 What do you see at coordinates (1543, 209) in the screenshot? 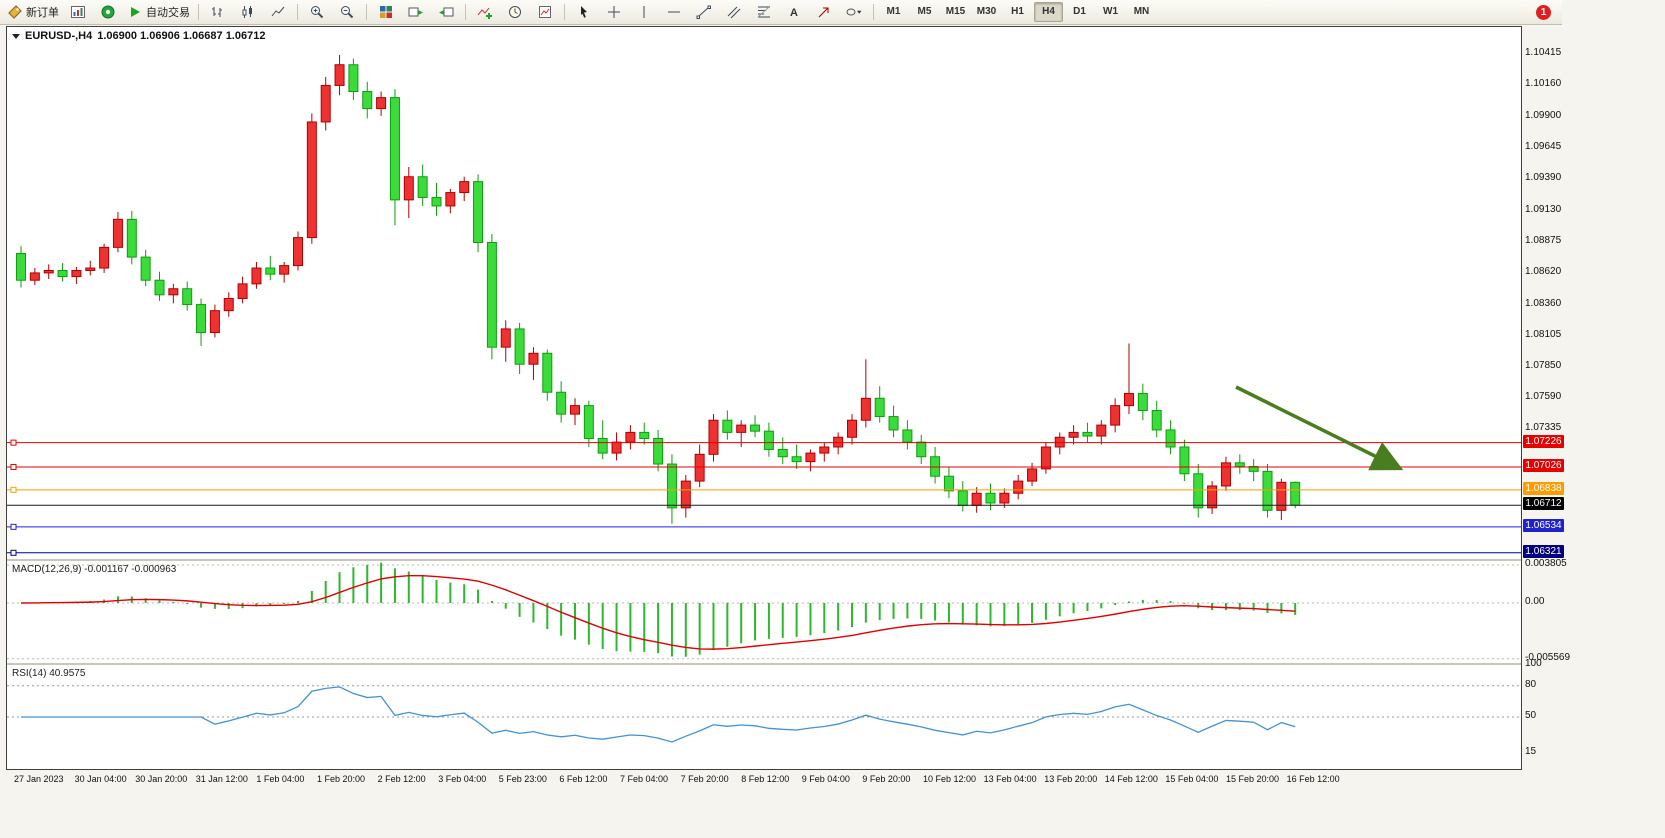
I see `price-tick: 1.09130` at bounding box center [1543, 209].